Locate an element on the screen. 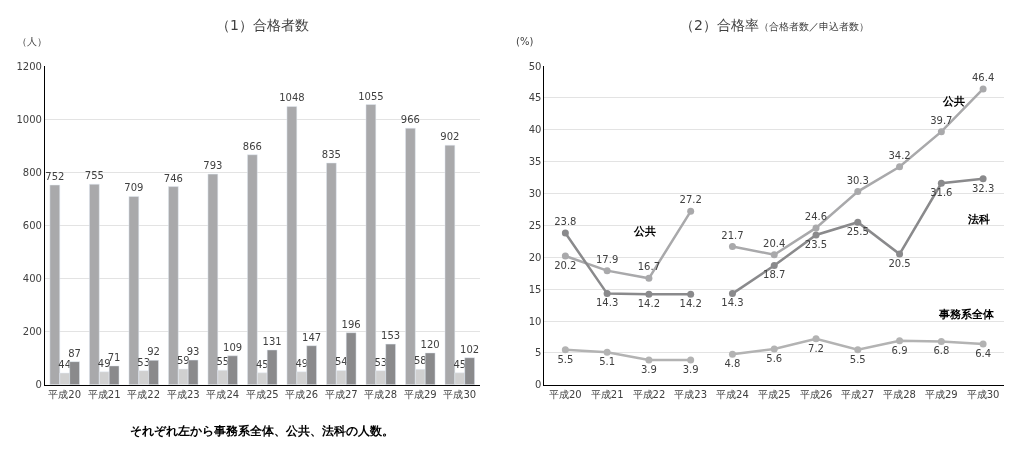 The height and width of the screenshot is (456, 1019). data-label: 3.9 is located at coordinates (648, 369).